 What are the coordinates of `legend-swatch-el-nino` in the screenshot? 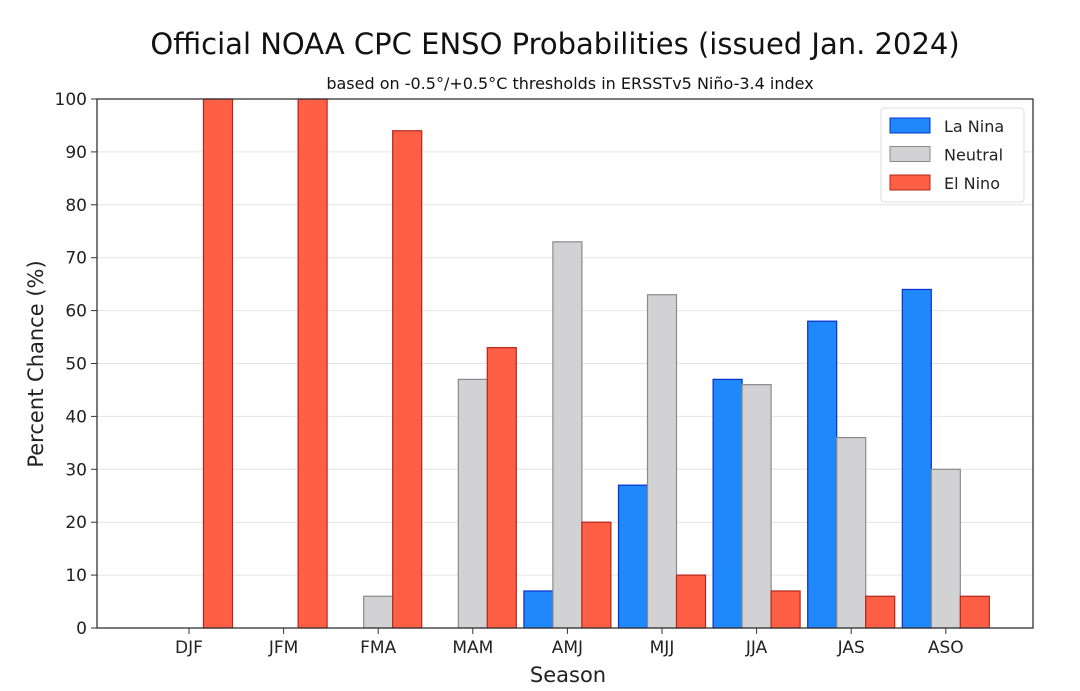 It's located at (910, 182).